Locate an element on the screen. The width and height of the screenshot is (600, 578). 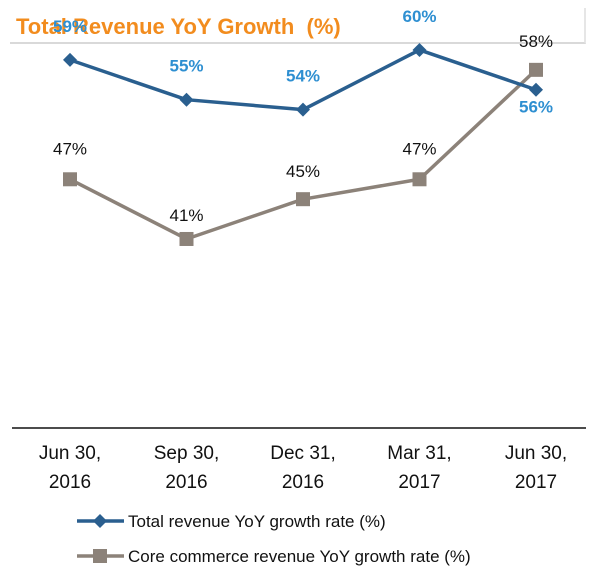
title-bar: Total Revenue YoY Growth (%) is located at coordinates (298, 26).